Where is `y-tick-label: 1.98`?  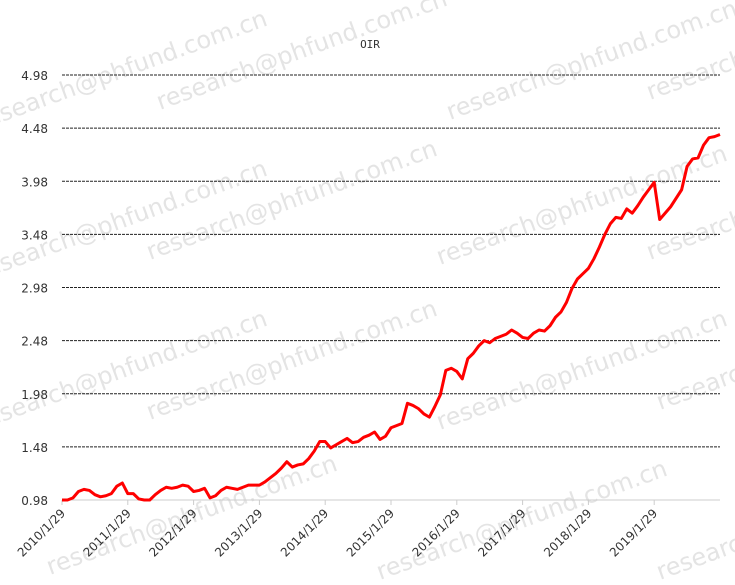
y-tick-label: 1.98 is located at coordinates (34, 395).